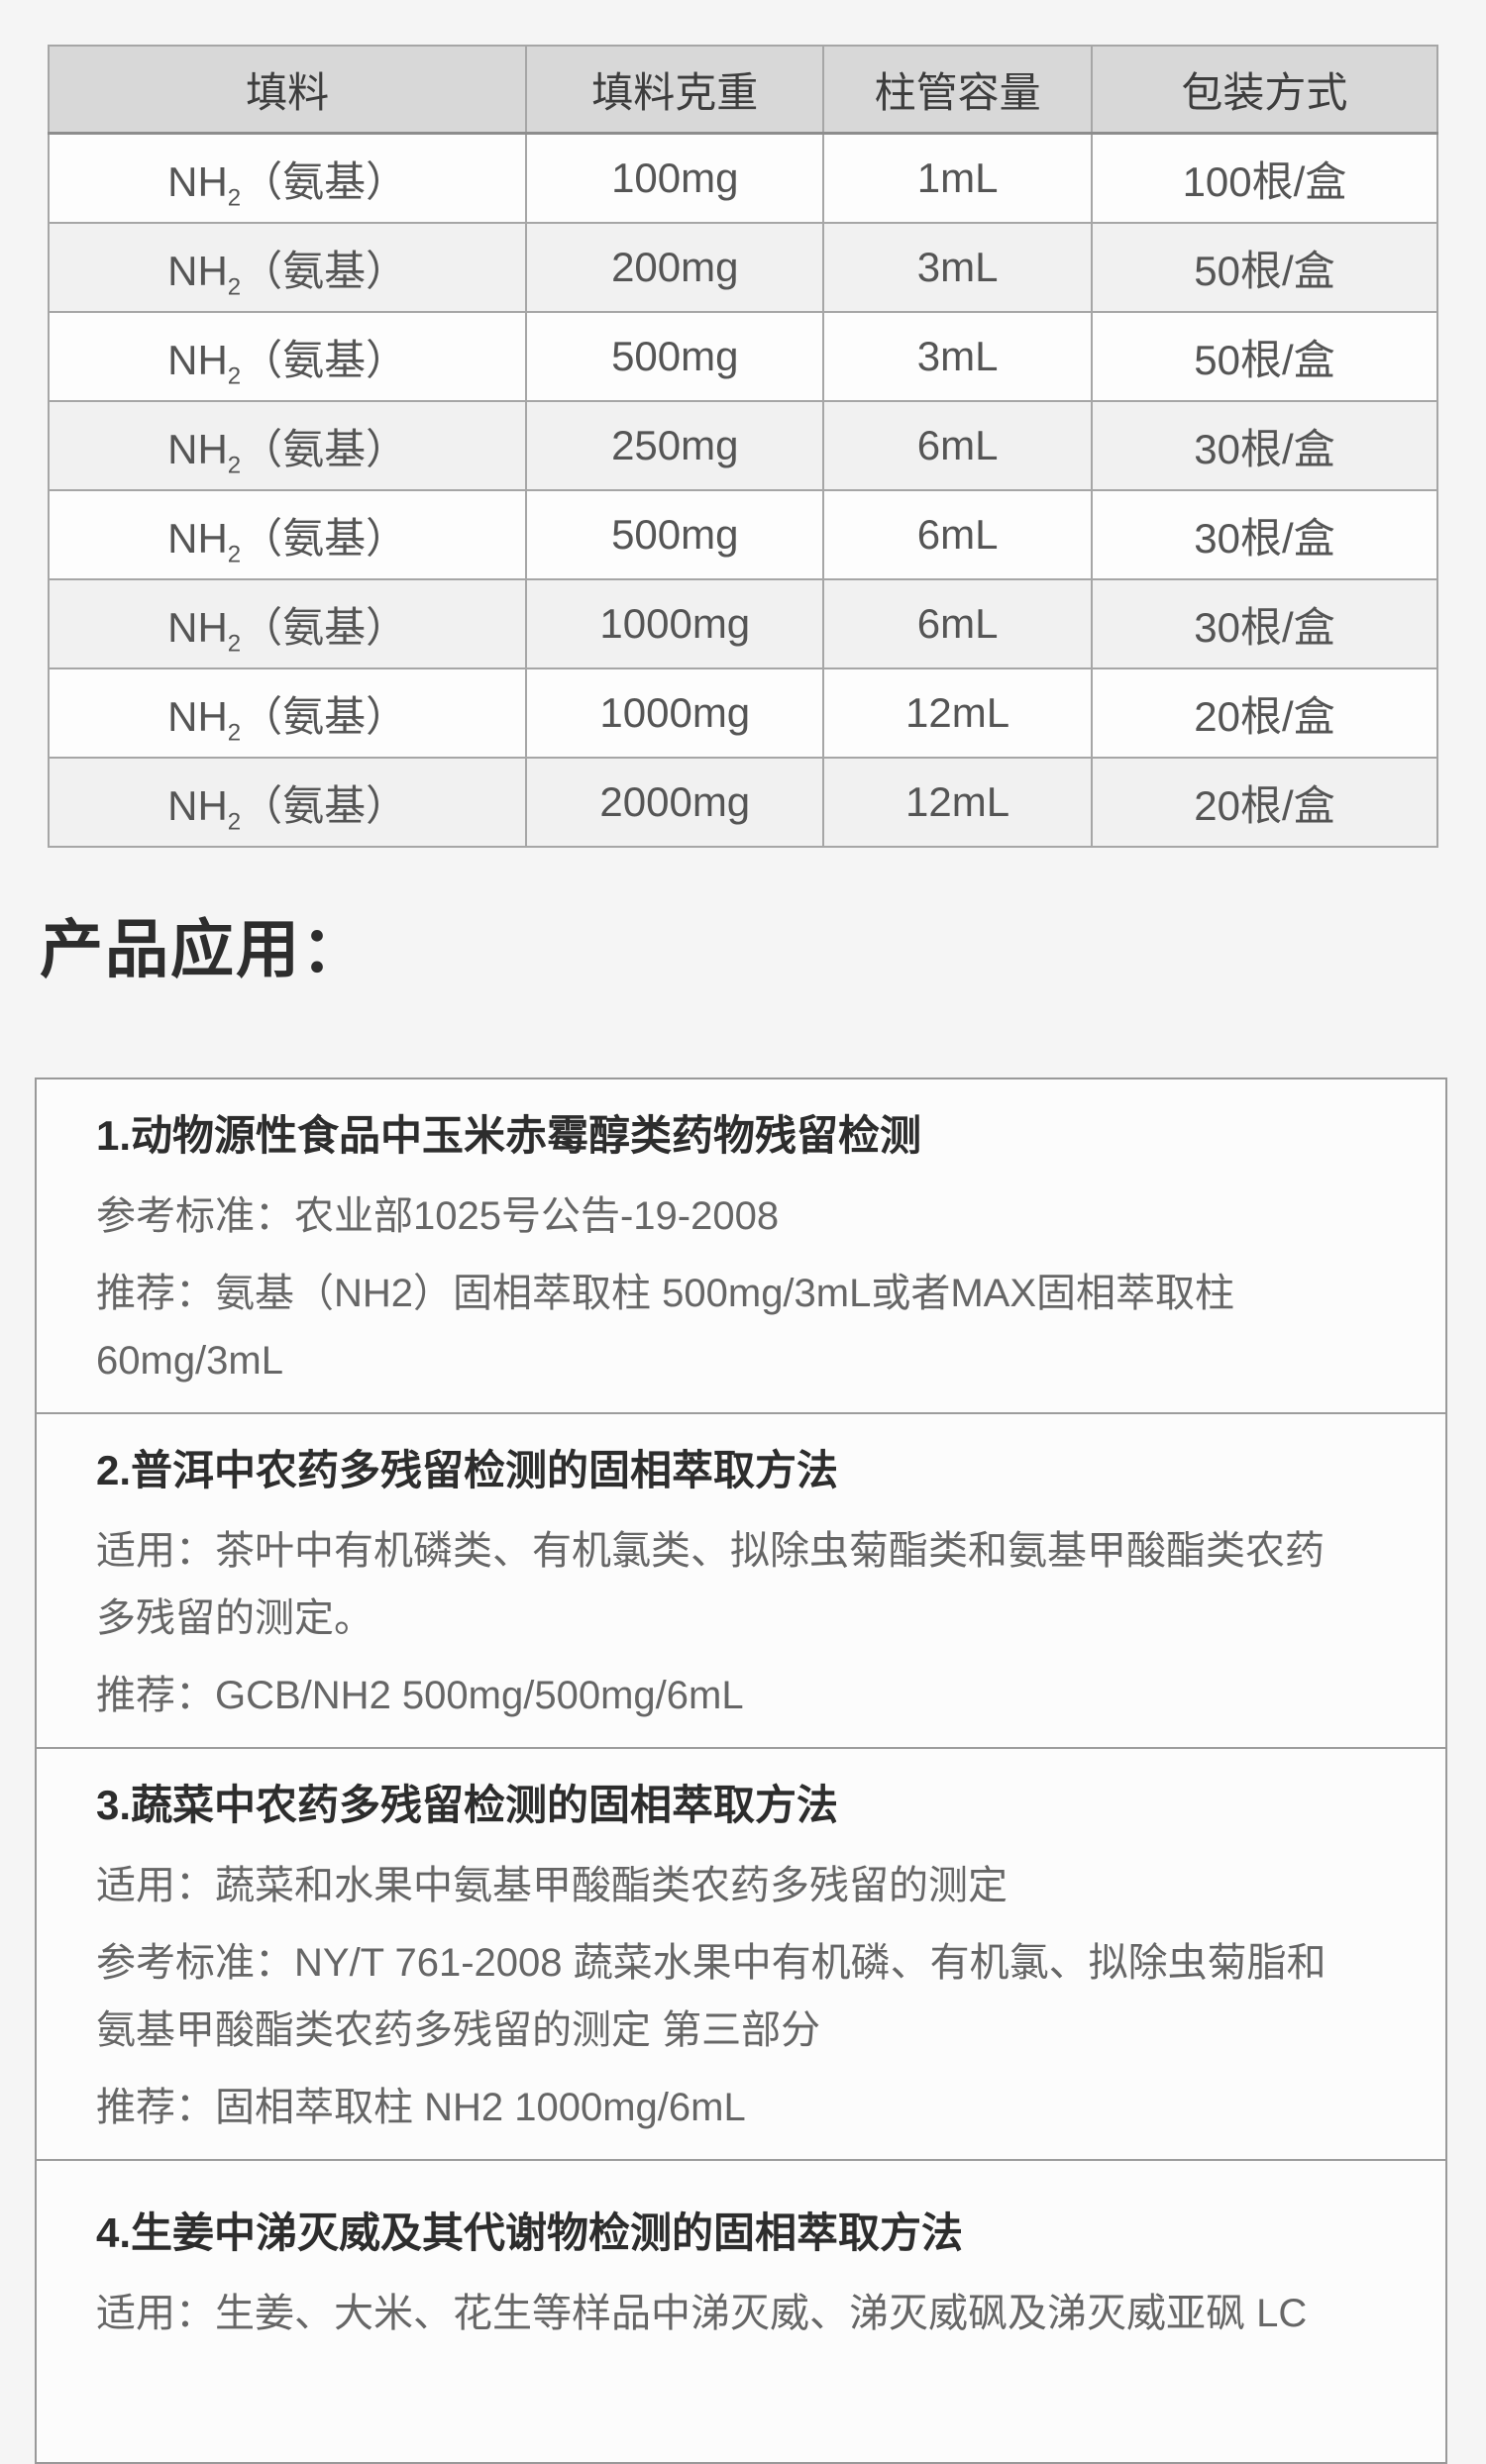 The width and height of the screenshot is (1486, 2464). What do you see at coordinates (675, 803) in the screenshot?
I see `cell-weight: 2000mg` at bounding box center [675, 803].